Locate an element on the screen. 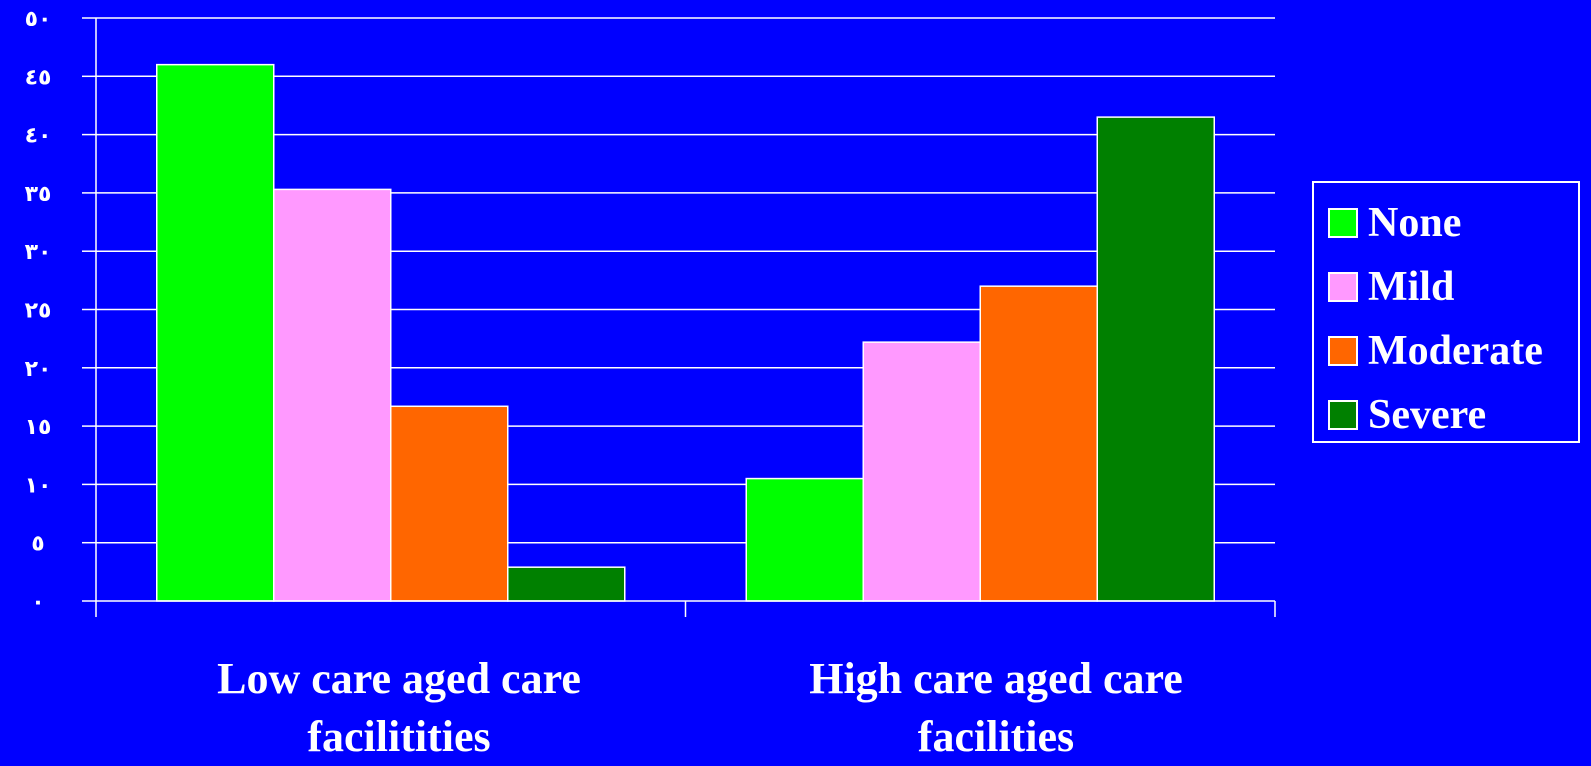 This screenshot has width=1591, height=766. bar-none-low-care is located at coordinates (215, 332).